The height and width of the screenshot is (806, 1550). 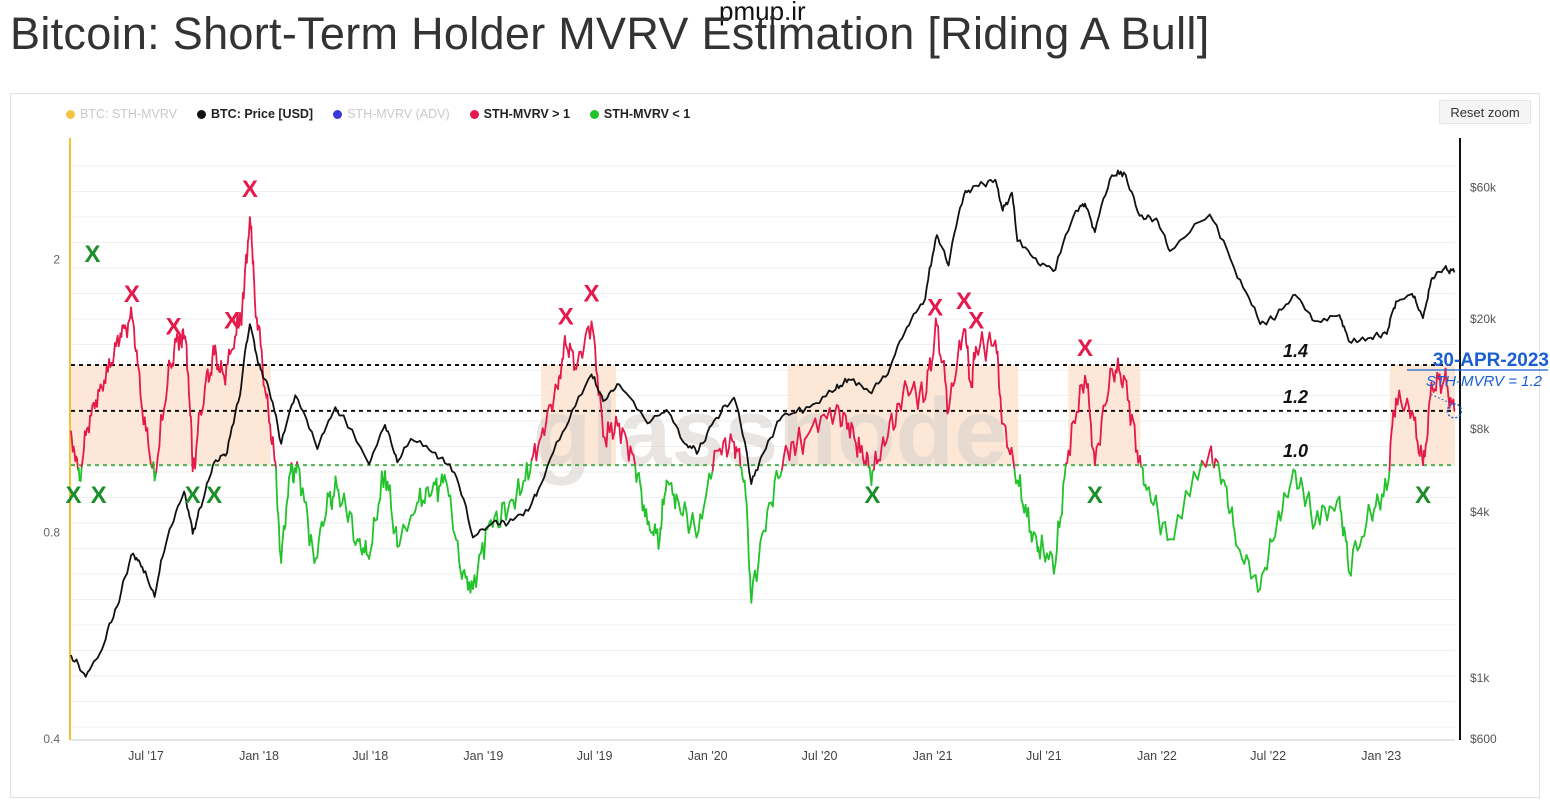 What do you see at coordinates (1480, 678) in the screenshot?
I see `y-right-tick-label: $1k` at bounding box center [1480, 678].